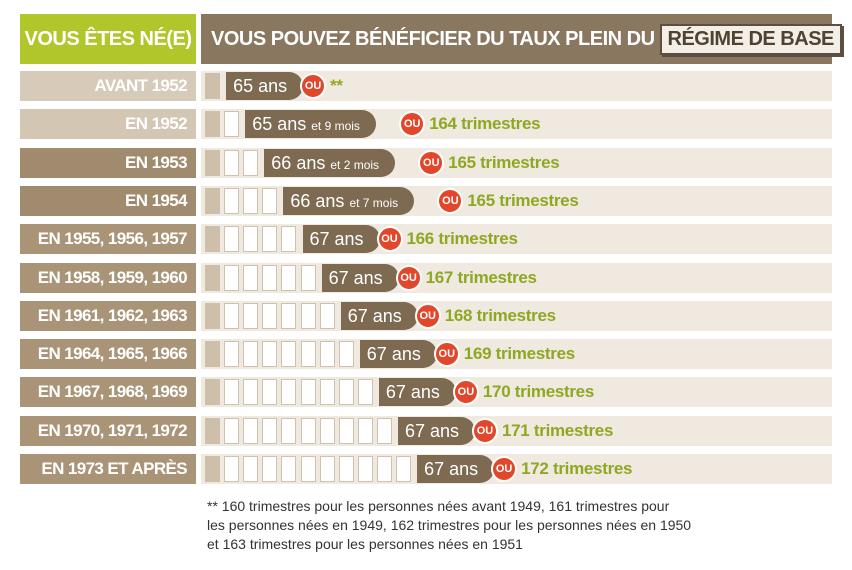 The height and width of the screenshot is (570, 852). Describe the element at coordinates (538, 391) in the screenshot. I see `trimestres-value: 170 trimestres` at that location.